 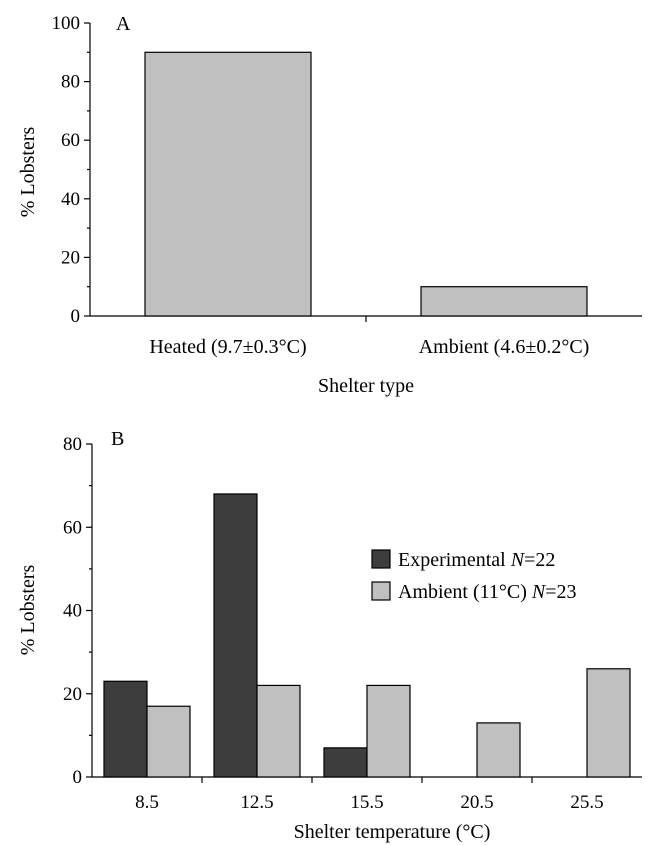 I want to click on panel-a-x-axis-title: Shelter type, so click(x=366, y=386).